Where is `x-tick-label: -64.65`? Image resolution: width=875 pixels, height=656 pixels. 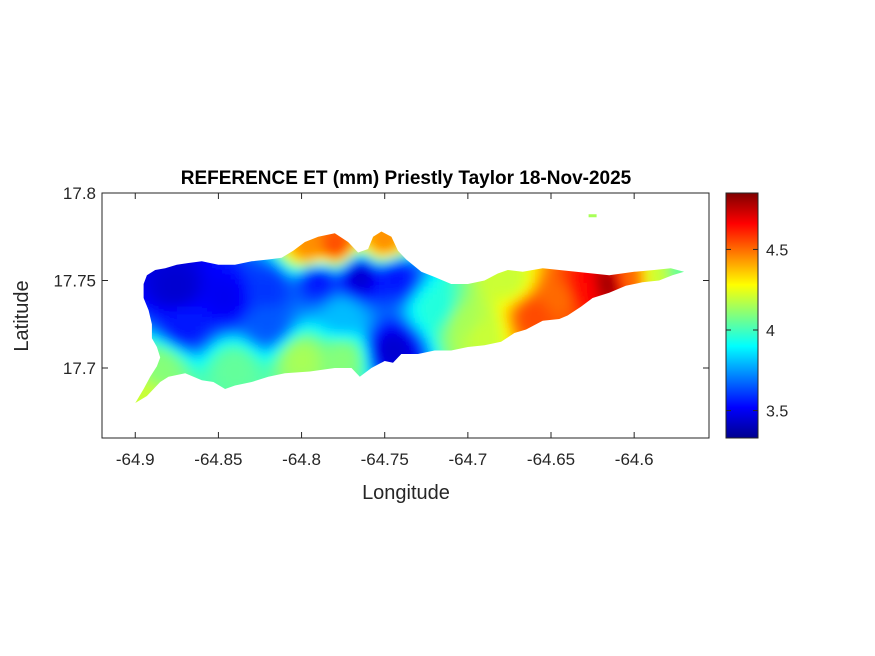
x-tick-label: -64.65 is located at coordinates (551, 459).